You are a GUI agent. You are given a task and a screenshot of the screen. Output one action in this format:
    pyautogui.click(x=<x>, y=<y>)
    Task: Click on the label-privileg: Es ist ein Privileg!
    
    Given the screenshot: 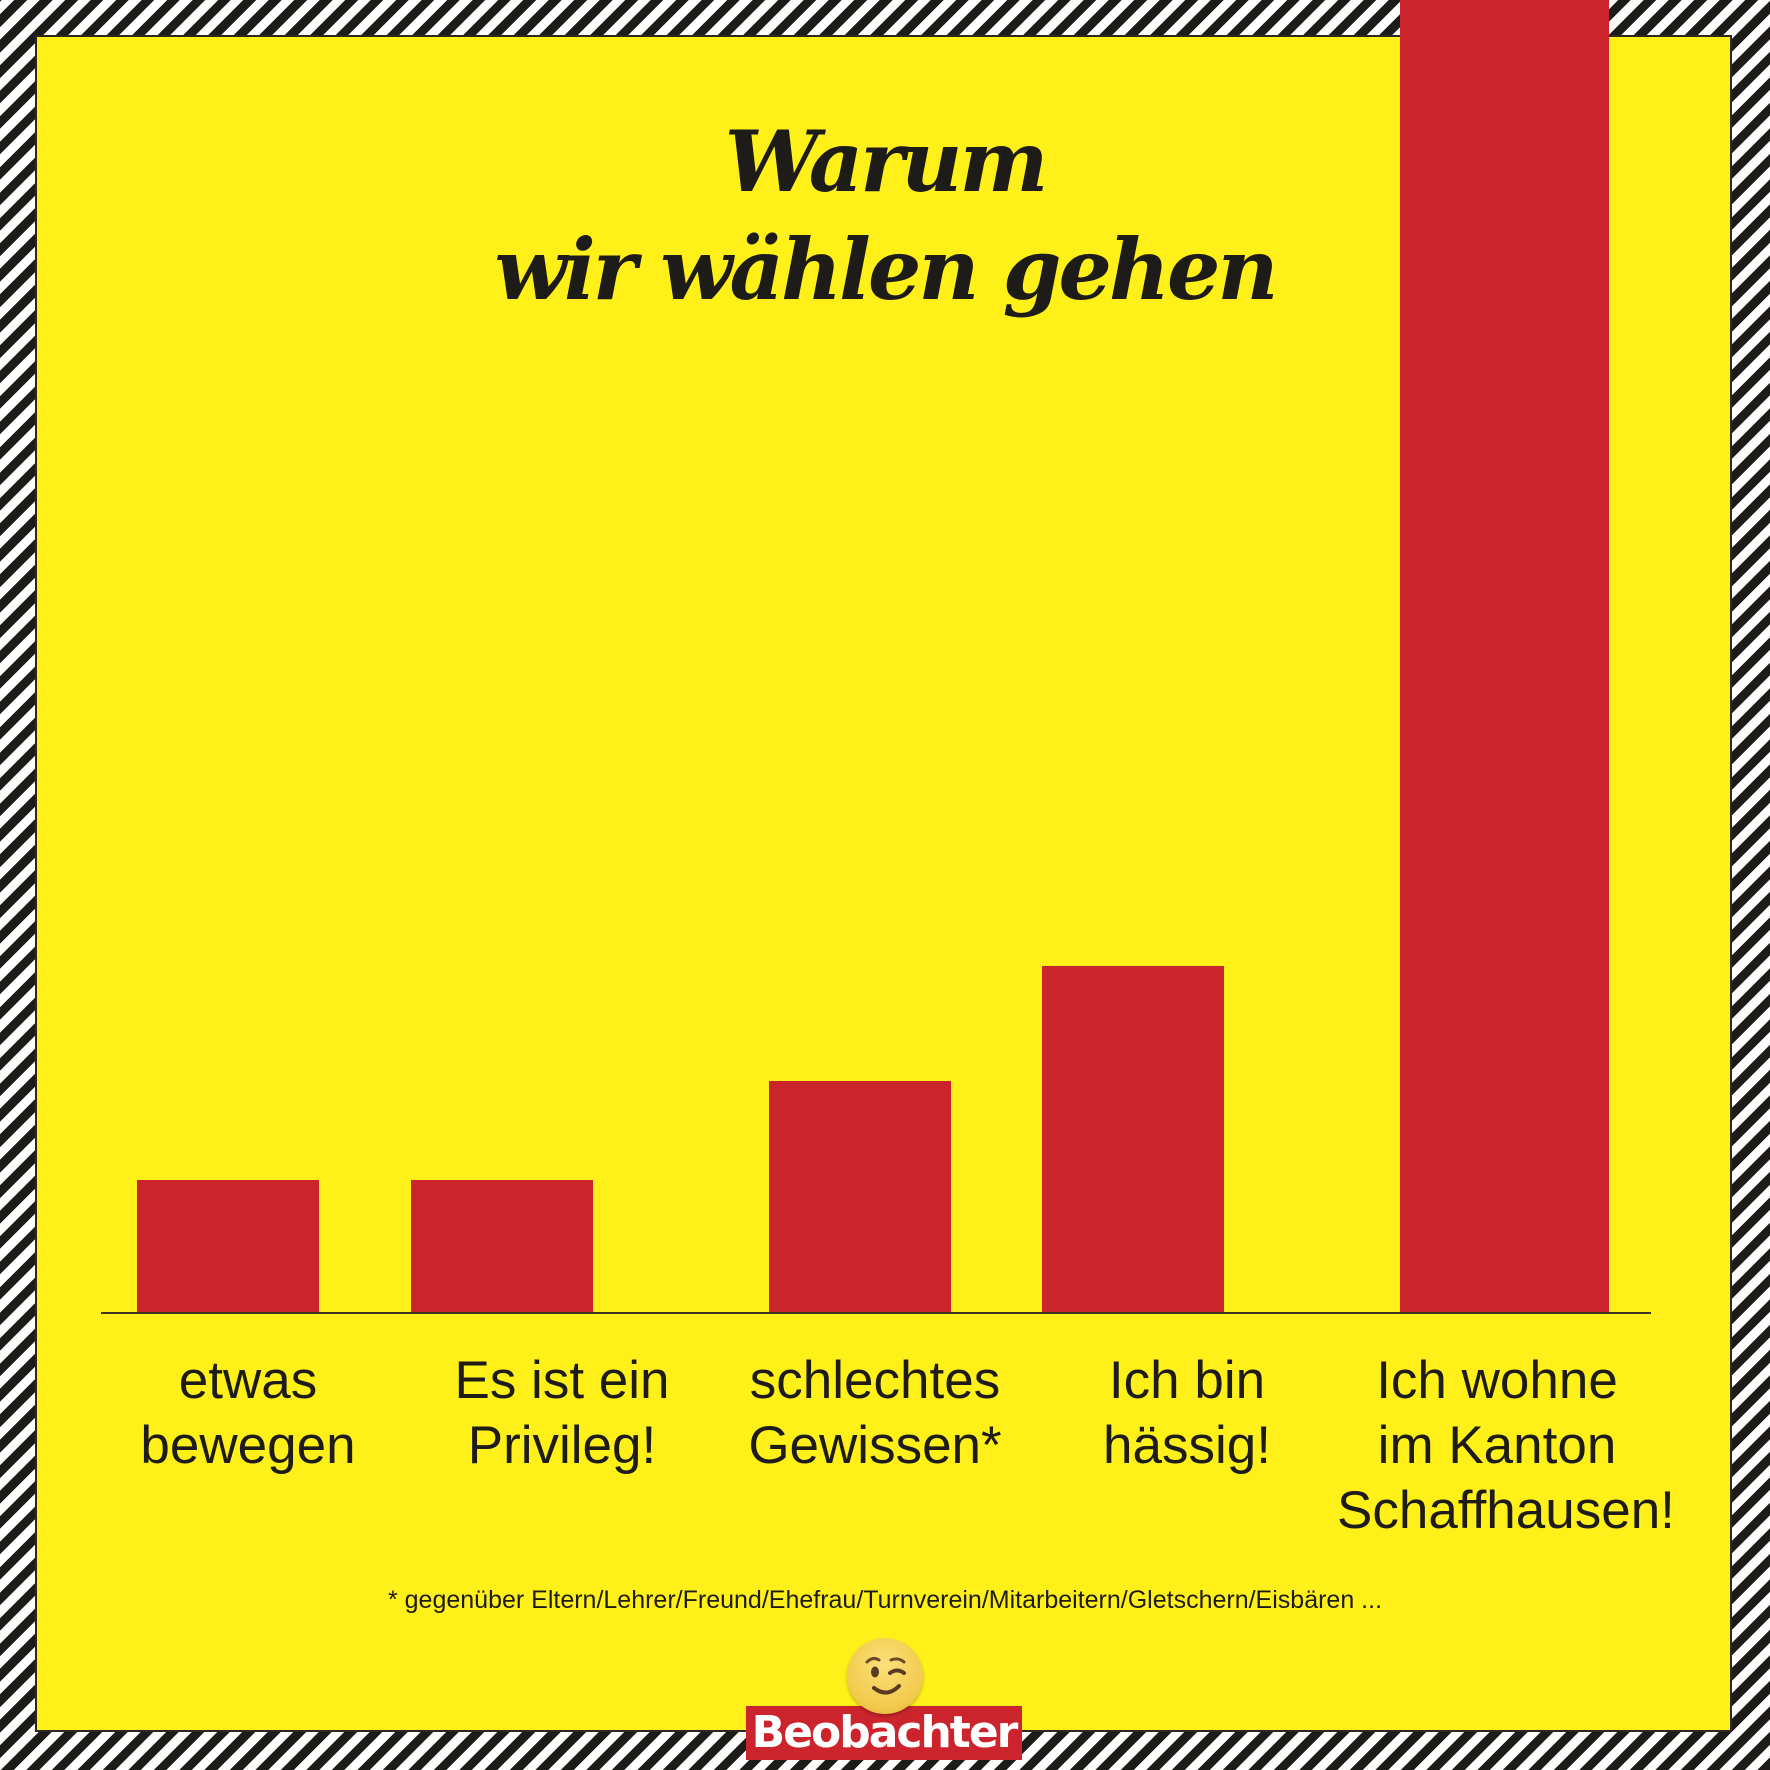 What is the action you would take?
    pyautogui.click(x=562, y=1413)
    